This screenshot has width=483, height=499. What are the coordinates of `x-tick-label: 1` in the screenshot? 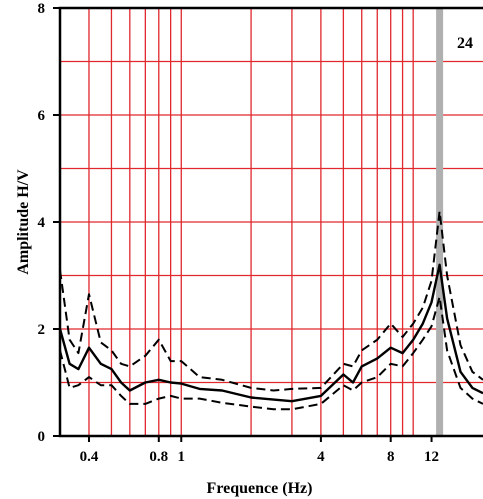 It's located at (182, 457).